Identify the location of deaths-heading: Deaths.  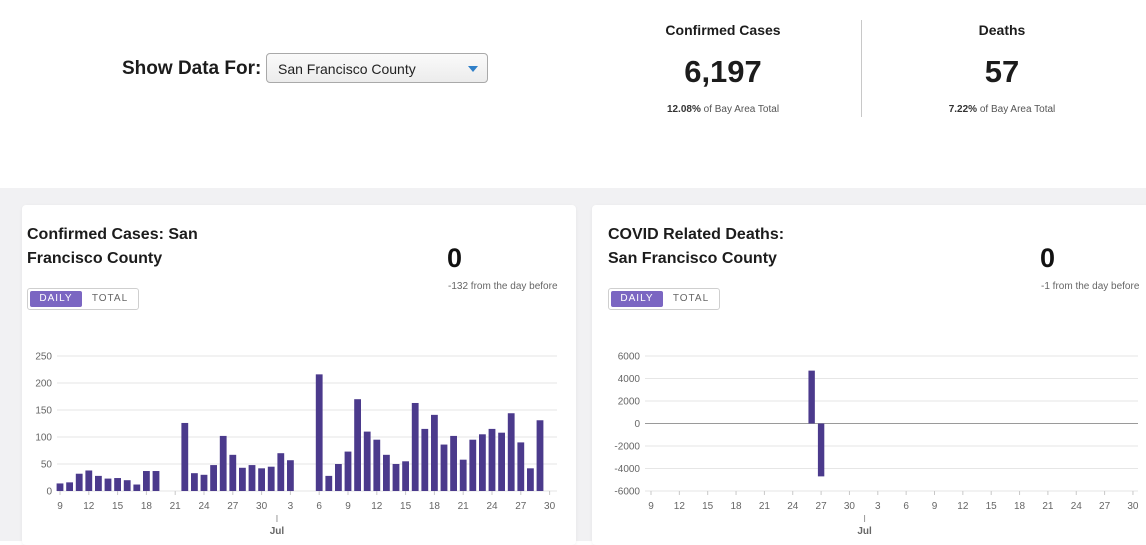
(1002, 30).